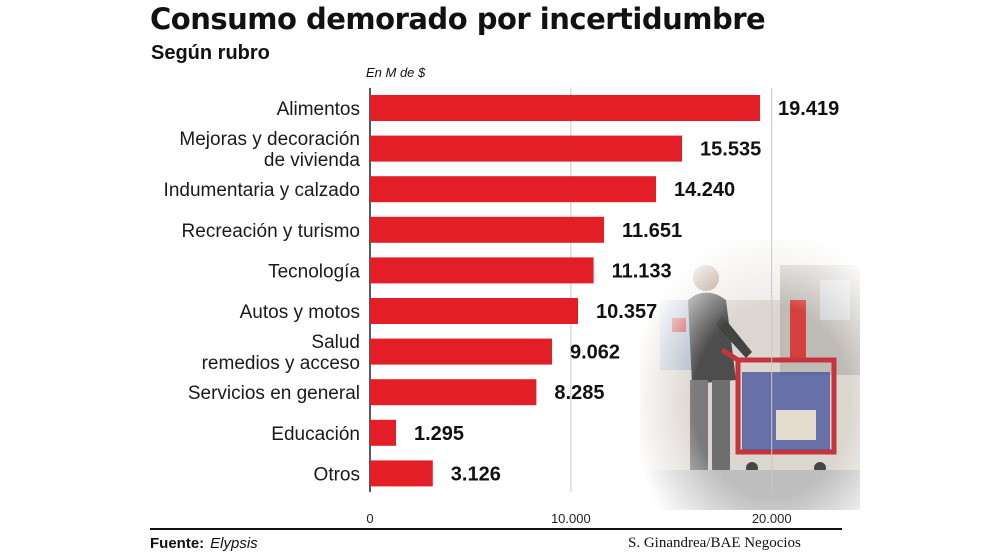 The image size is (992, 558). I want to click on category-label: Servicios en general, so click(274, 393).